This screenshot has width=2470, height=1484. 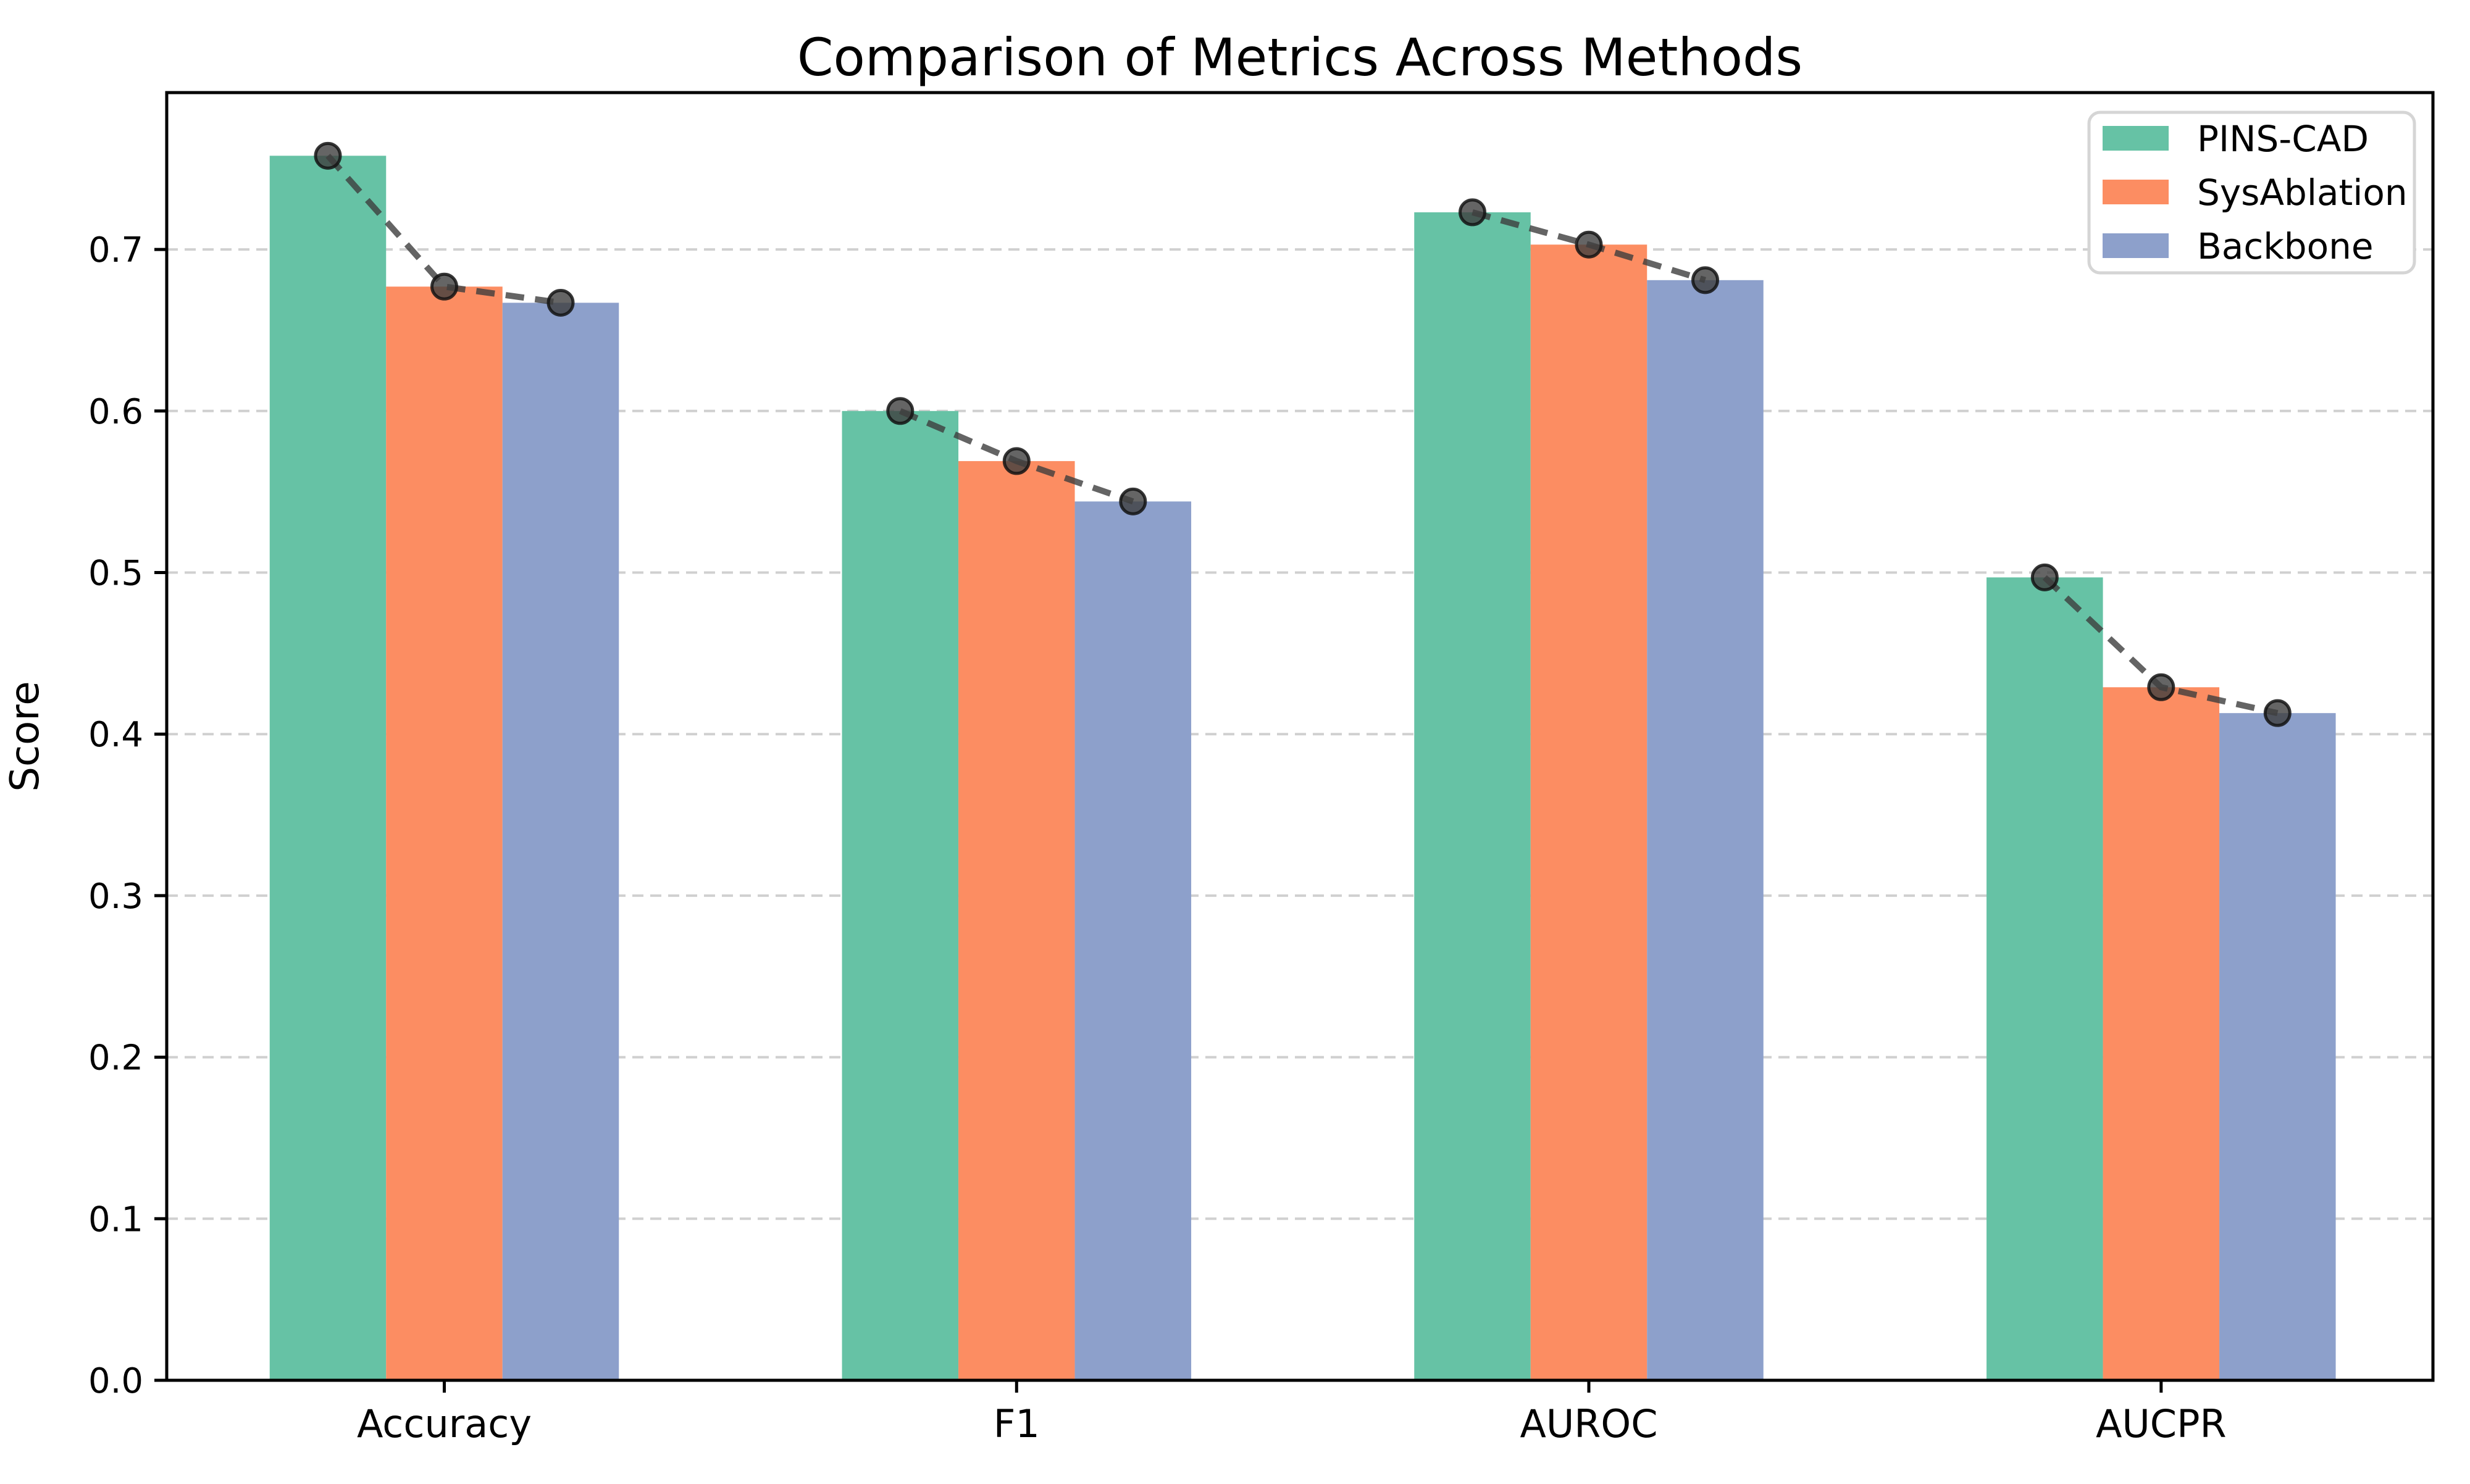 I want to click on bar-pins-cad-f1, so click(x=900, y=895).